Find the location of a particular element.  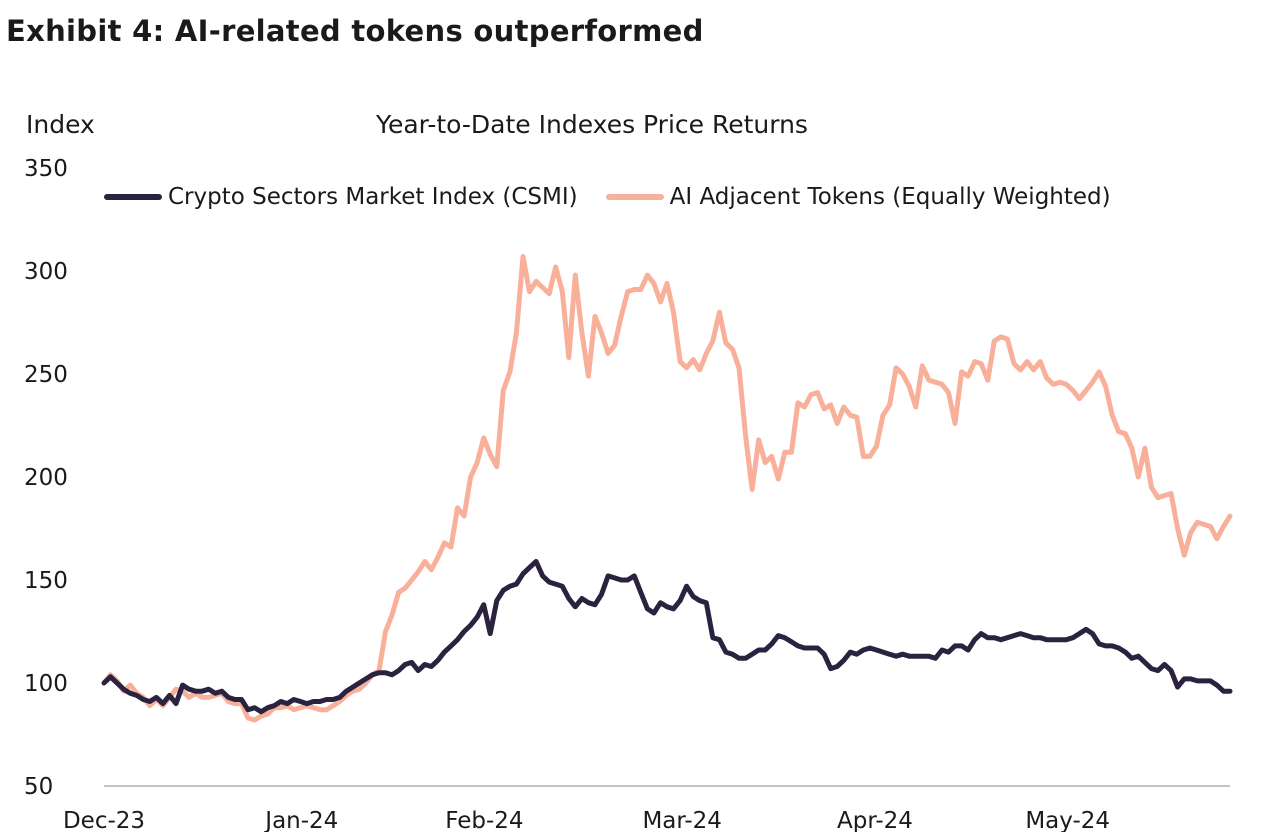

x-tick-label: Feb-24 is located at coordinates (484, 820).